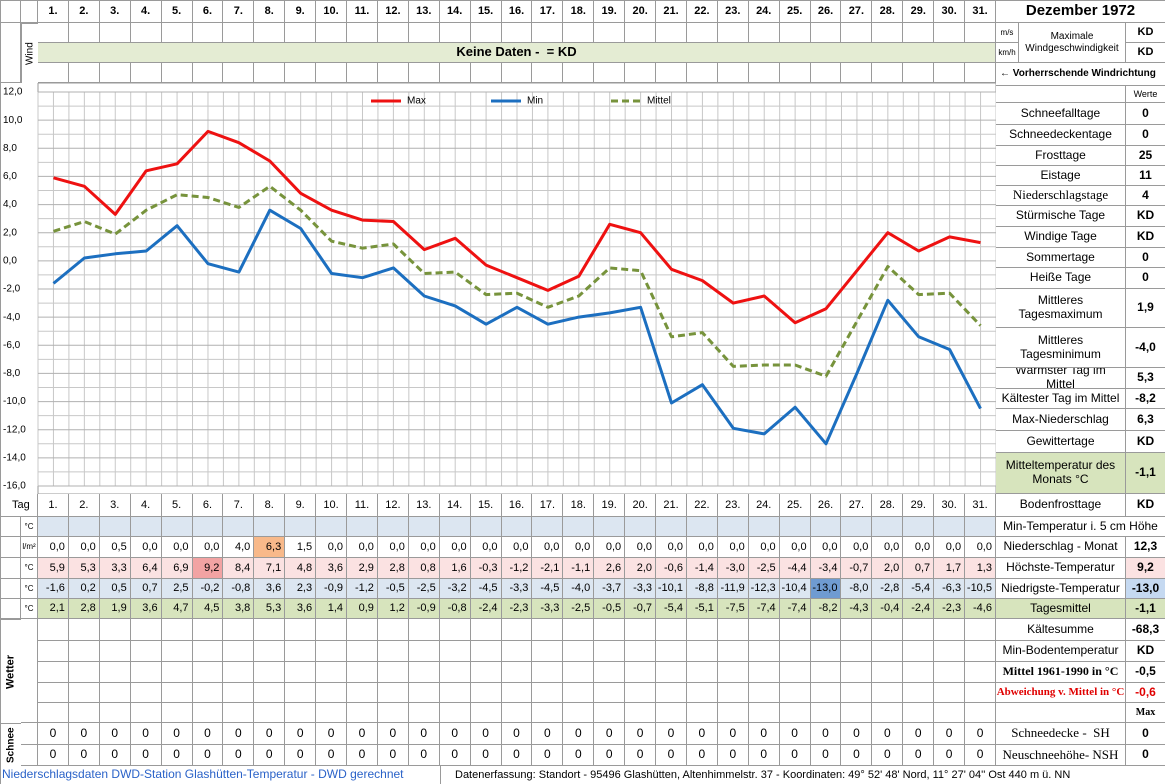  Describe the element at coordinates (517, 568) in the screenshot. I see `temp-cell: -1,2` at that location.